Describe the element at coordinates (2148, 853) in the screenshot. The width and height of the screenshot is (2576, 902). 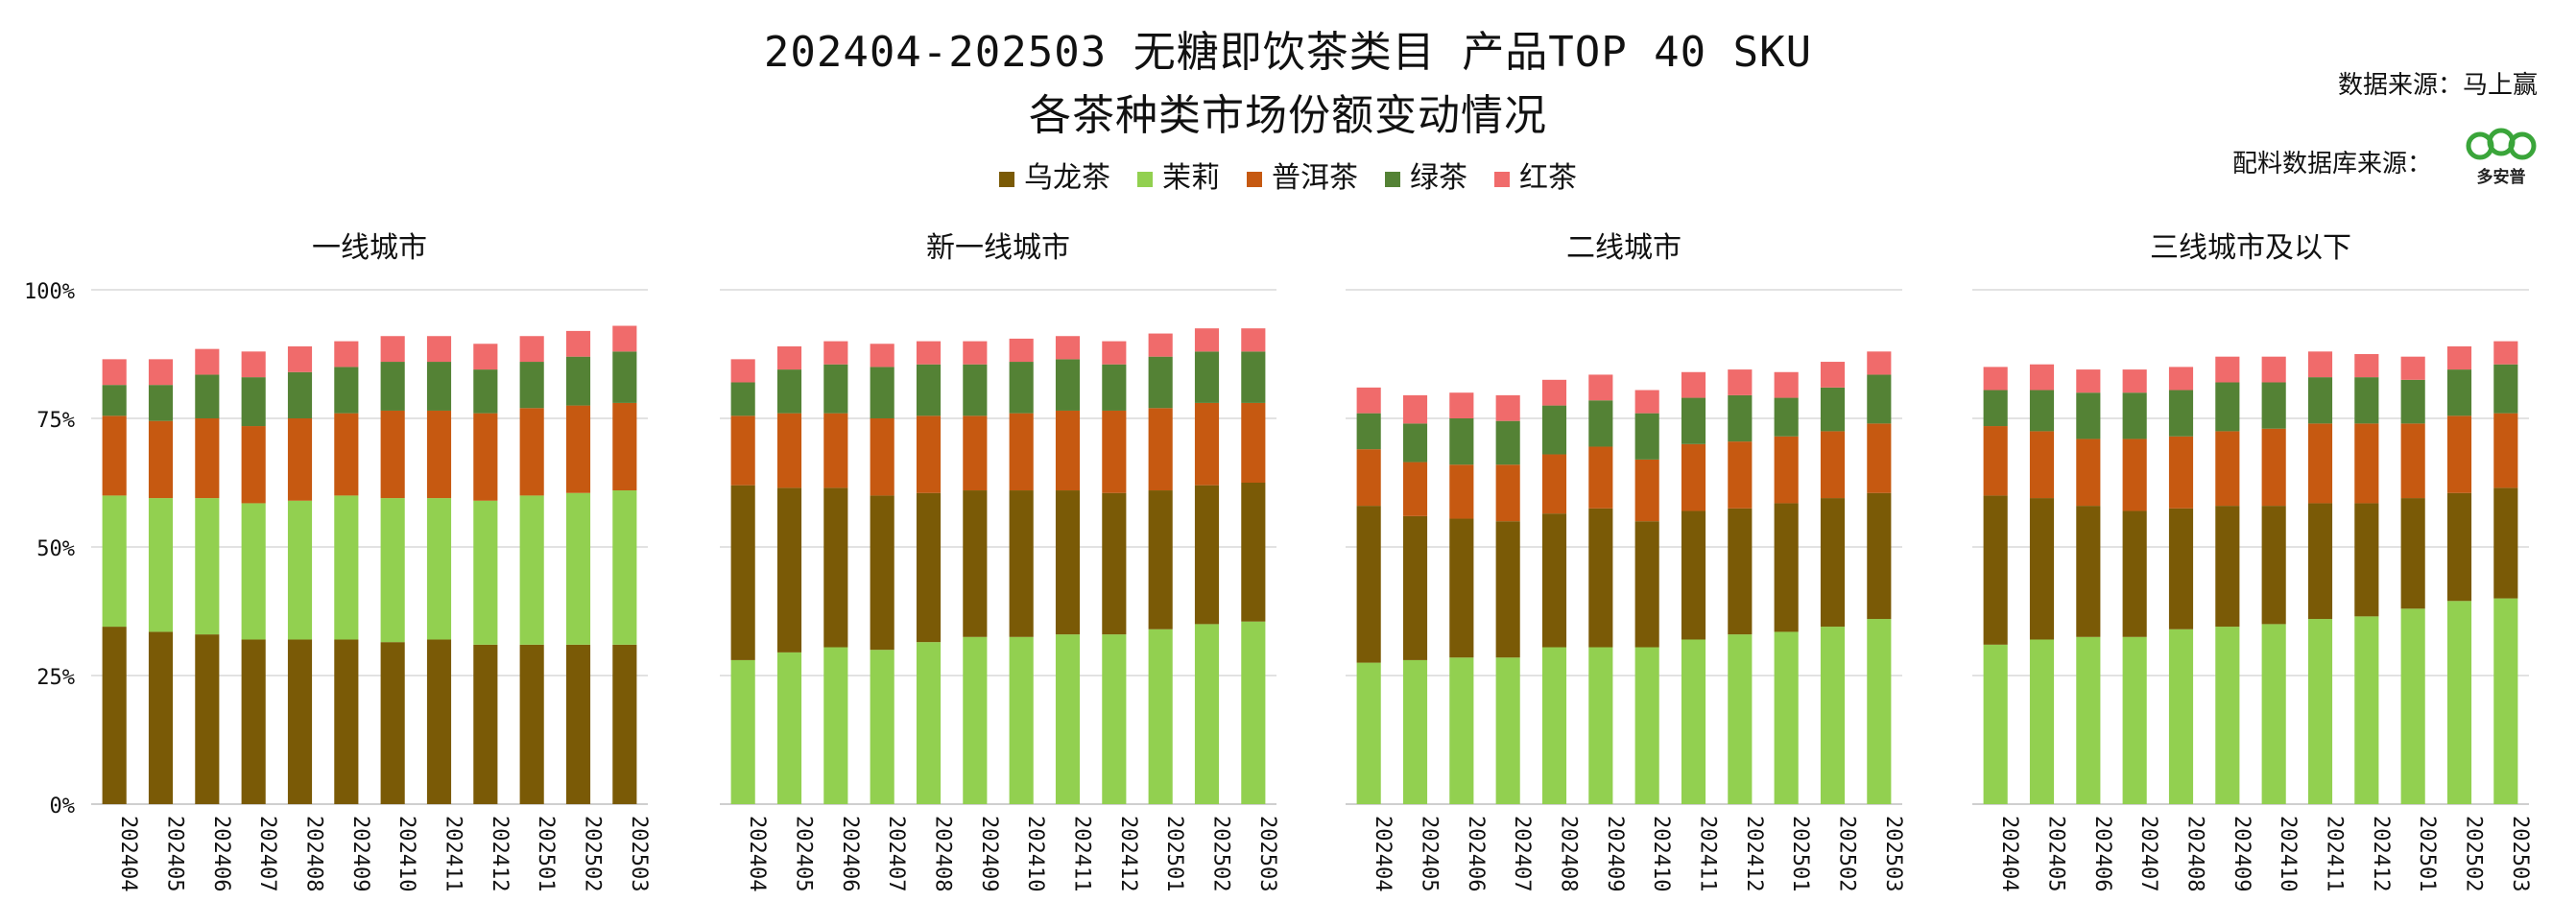
I see `x-tick-label: 202407` at that location.